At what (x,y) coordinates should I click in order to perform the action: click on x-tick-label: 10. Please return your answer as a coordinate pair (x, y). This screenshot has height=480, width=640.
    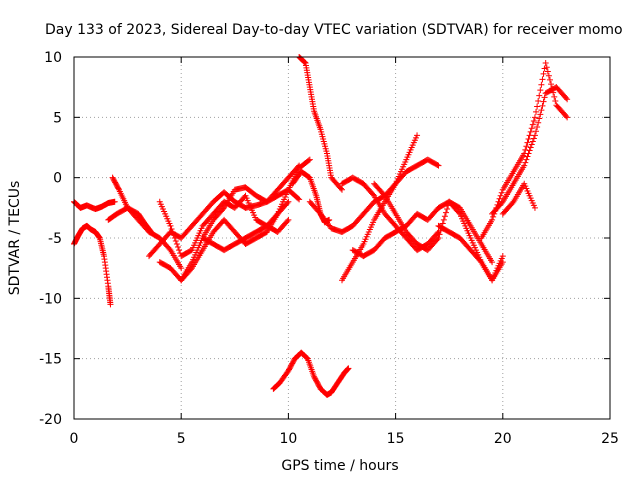
    Looking at the image, I should click on (288, 439).